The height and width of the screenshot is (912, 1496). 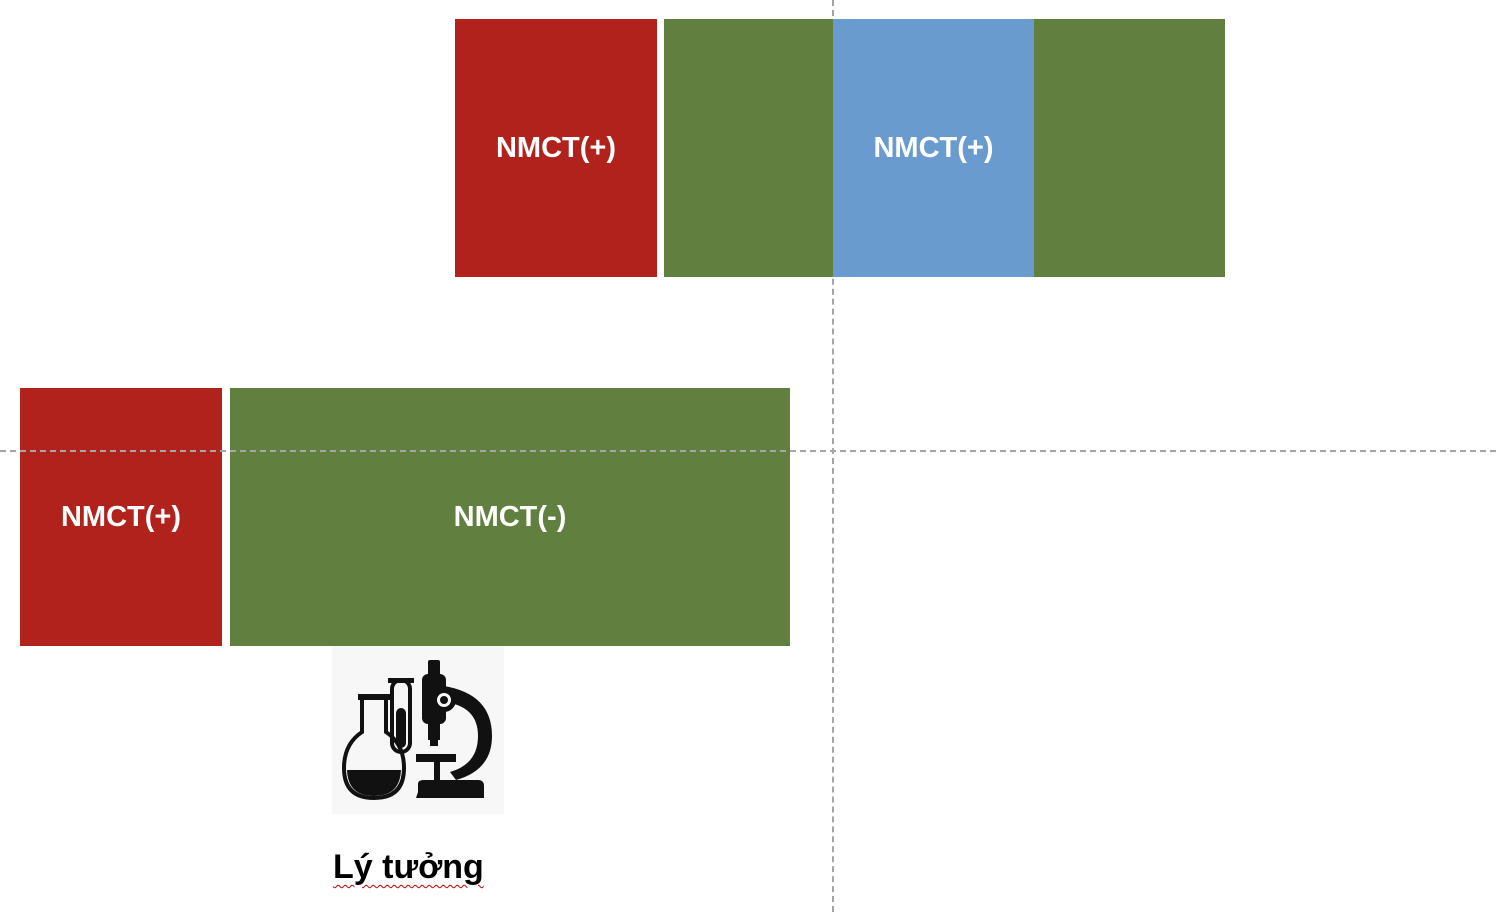 I want to click on top-blue-box: NMCT(+), so click(x=933, y=148).